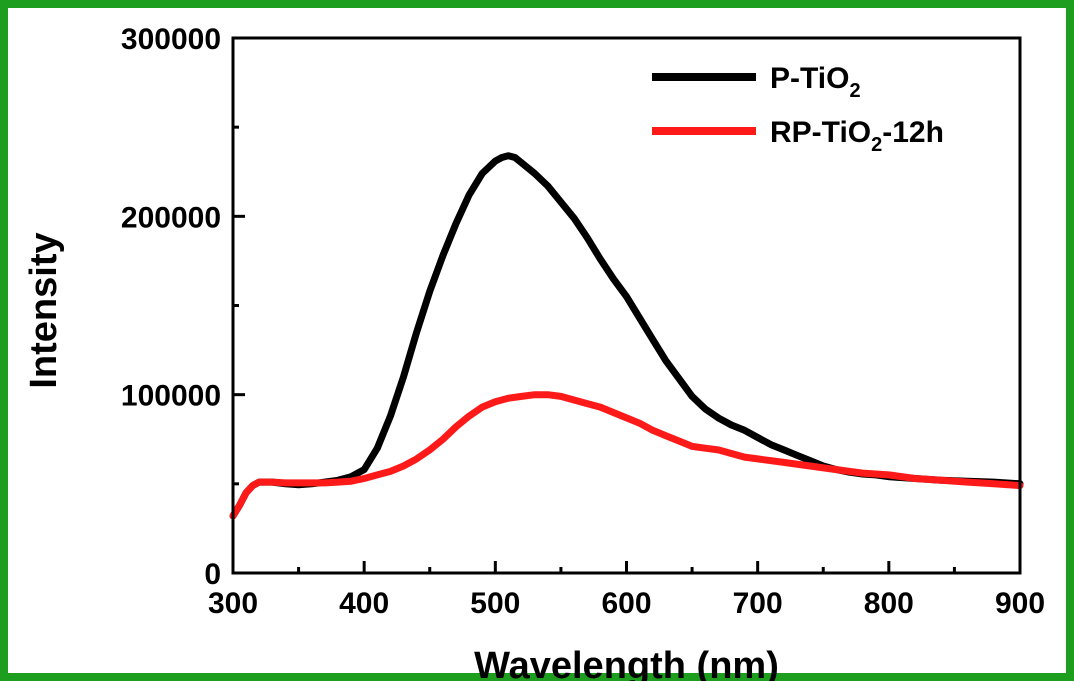 This screenshot has height=681, width=1074. What do you see at coordinates (171, 39) in the screenshot?
I see `y-tick-label: 300000` at bounding box center [171, 39].